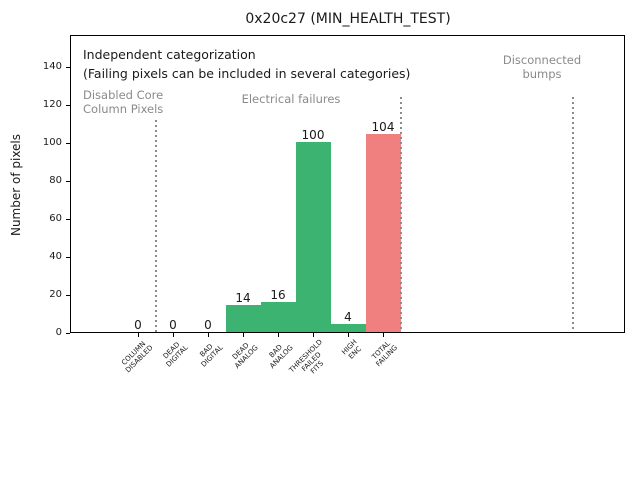 The height and width of the screenshot is (480, 640). What do you see at coordinates (348, 317) in the screenshot?
I see `bar-value-label: 4` at bounding box center [348, 317].